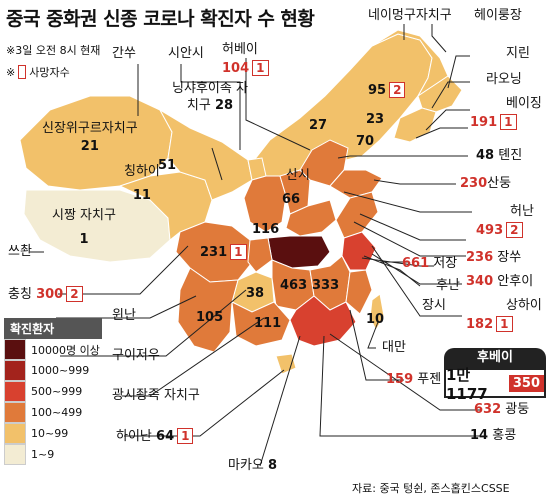 The image size is (550, 498). I want to click on label-hongkong: 14 홍콩, so click(493, 435).